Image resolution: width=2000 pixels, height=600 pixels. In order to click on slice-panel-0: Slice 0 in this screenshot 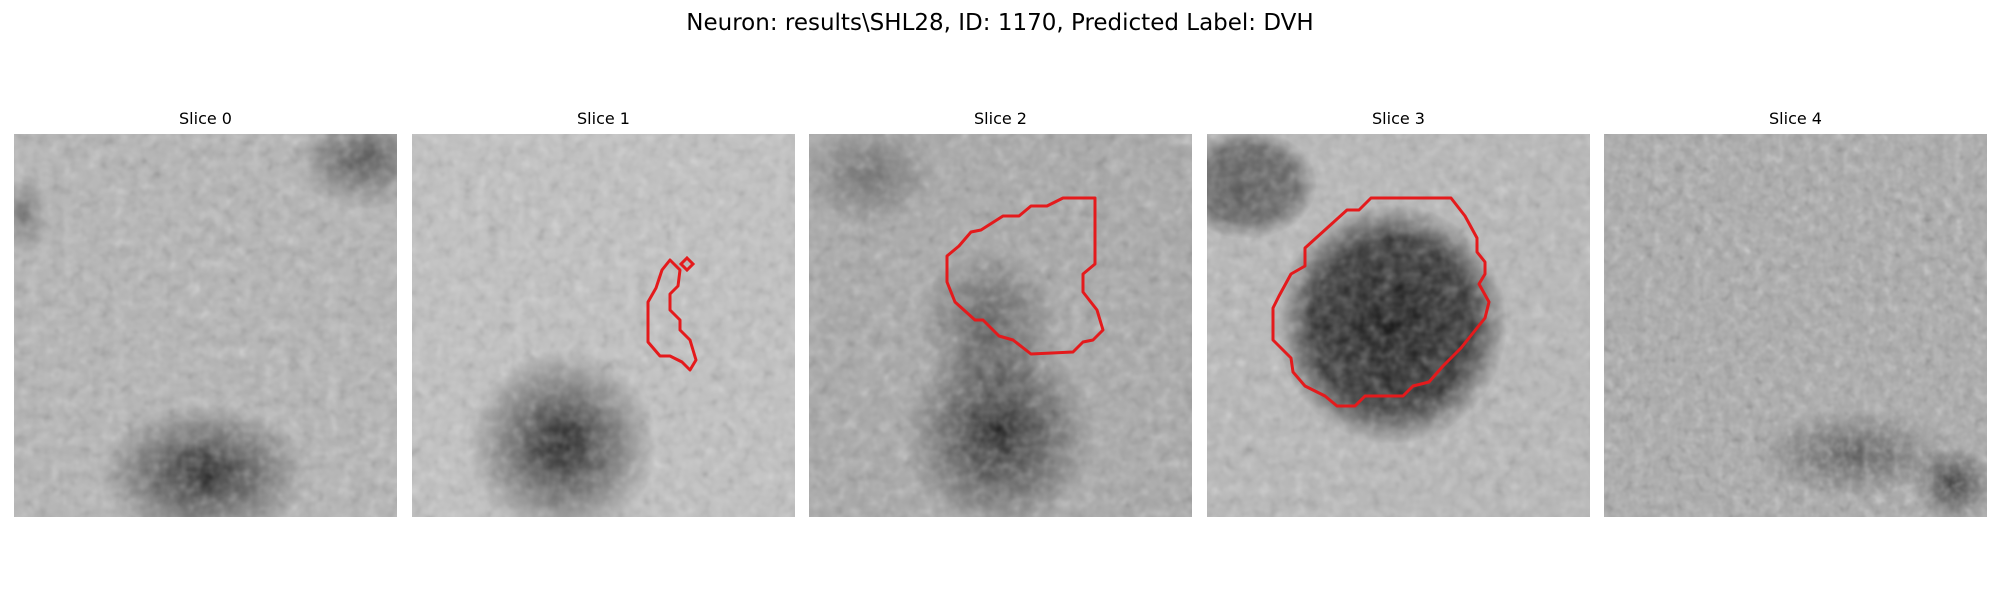, I will do `click(205, 313)`.